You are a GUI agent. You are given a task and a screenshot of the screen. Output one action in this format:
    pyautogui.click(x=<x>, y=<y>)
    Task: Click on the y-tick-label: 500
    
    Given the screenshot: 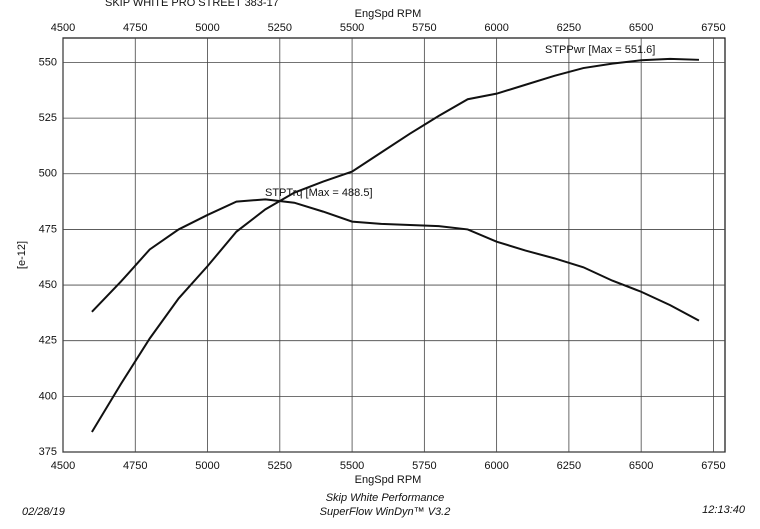 What is the action you would take?
    pyautogui.click(x=48, y=174)
    